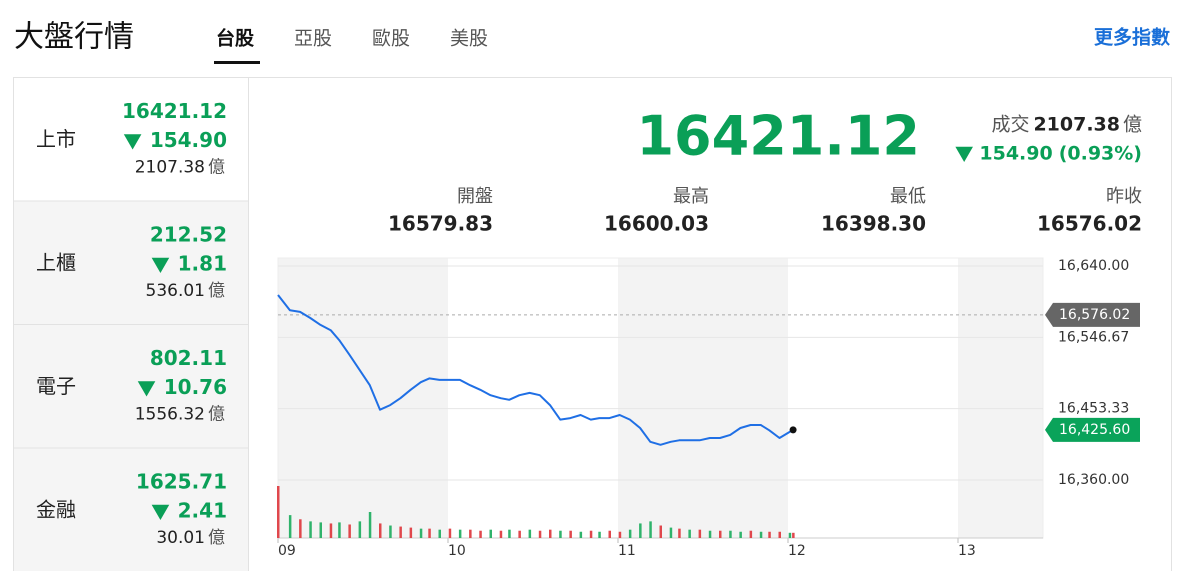 Image resolution: width=1187 pixels, height=571 pixels. Describe the element at coordinates (170, 168) in the screenshot. I see `index-volume: 2107.38` at that location.